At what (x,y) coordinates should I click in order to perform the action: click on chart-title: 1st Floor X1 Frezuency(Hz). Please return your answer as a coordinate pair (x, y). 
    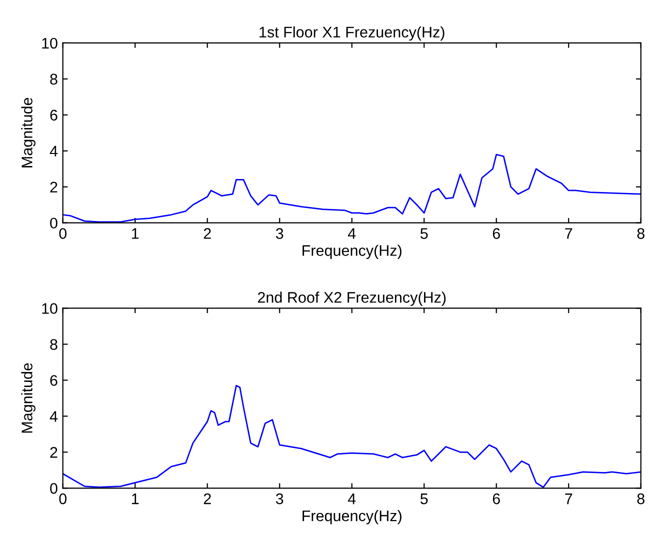
    Looking at the image, I should click on (352, 33).